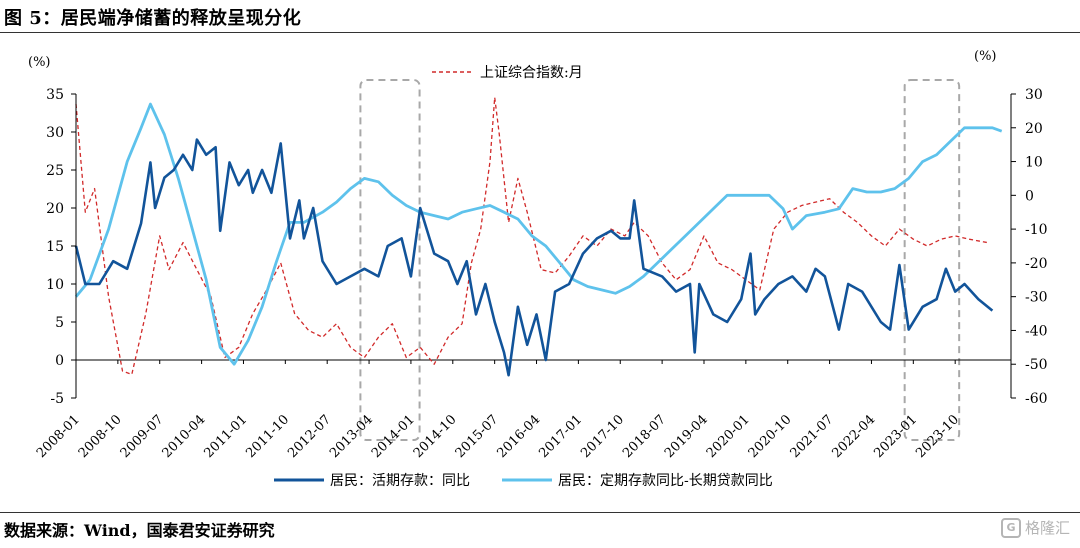 The width and height of the screenshot is (1080, 548). I want to click on x-tick-label: 2008-10, so click(100, 436).